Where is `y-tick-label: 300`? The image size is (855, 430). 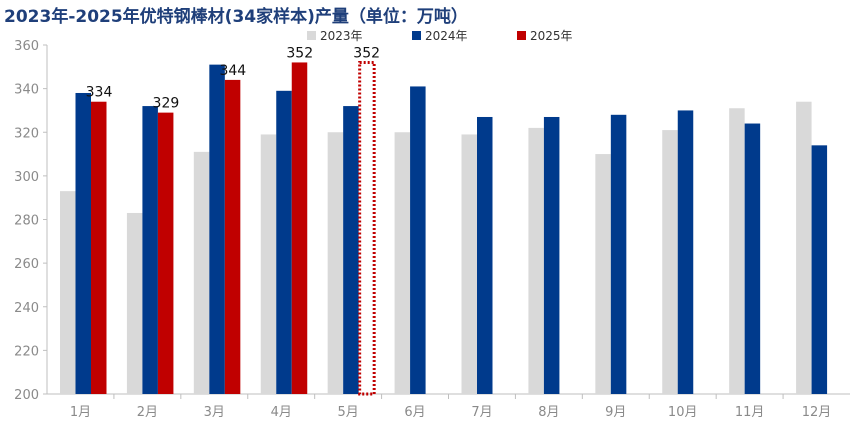 y-tick-label: 300 is located at coordinates (26, 177).